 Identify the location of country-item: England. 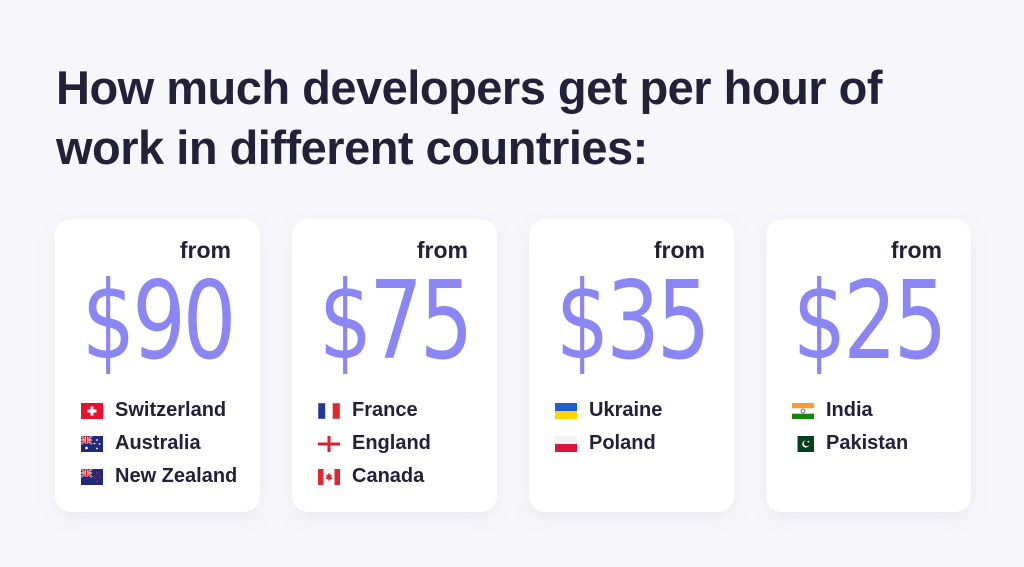
(374, 443).